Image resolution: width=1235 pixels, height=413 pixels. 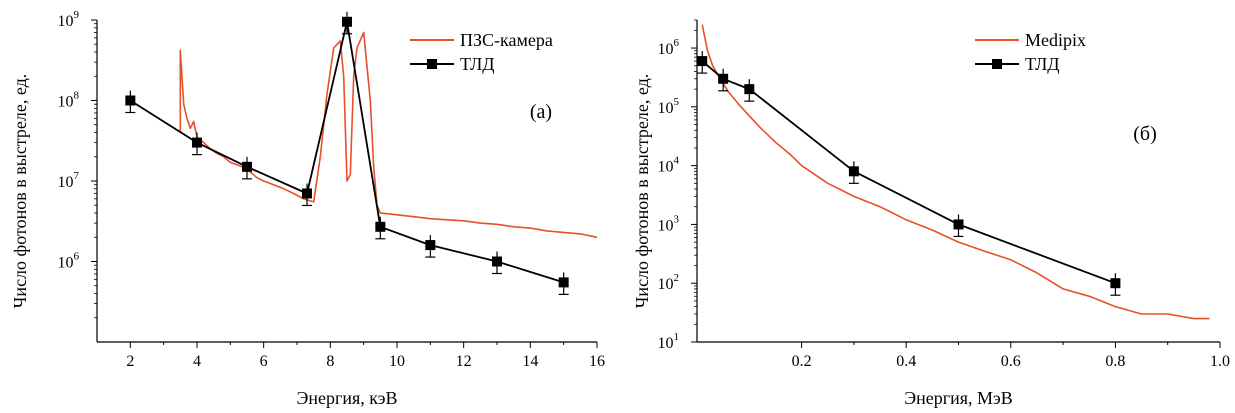 I want to click on x-tick-label: 1.0, so click(x=1220, y=361).